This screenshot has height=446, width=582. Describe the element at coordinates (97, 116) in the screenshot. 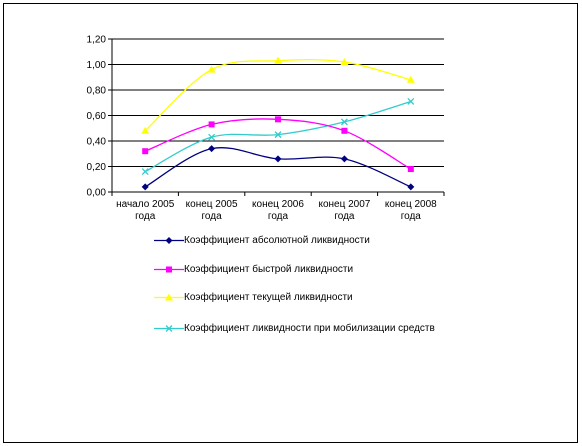

I see `y-tick-label: 0,60` at that location.